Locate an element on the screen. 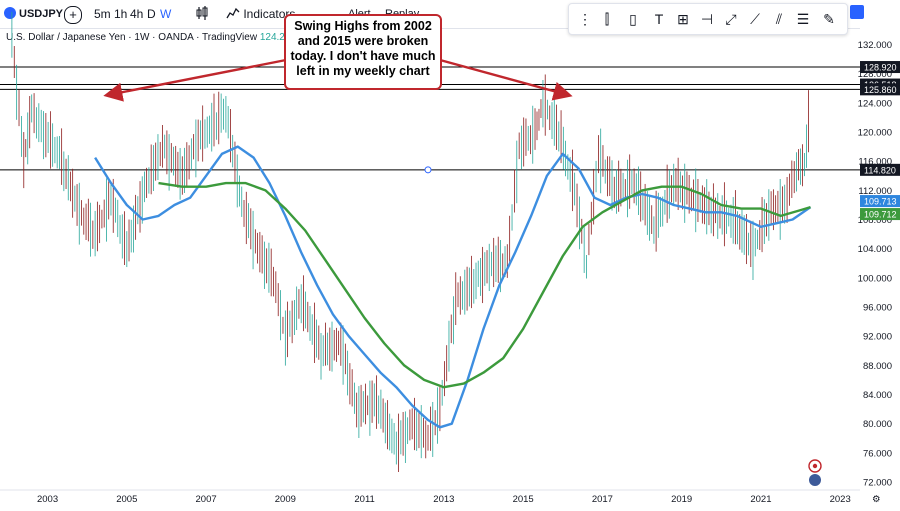 Image resolution: width=900 pixels, height=511 pixels. indicators-button: Indicators is located at coordinates (260, 14).